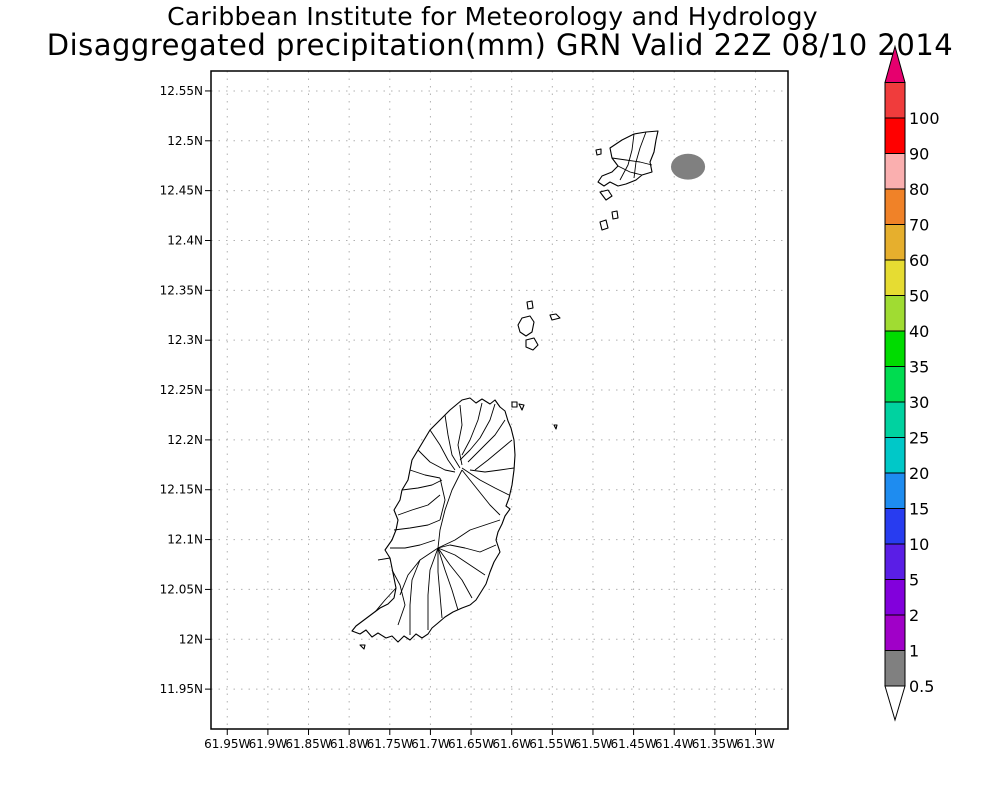 Image resolution: width=1000 pixels, height=800 pixels. Describe the element at coordinates (362, 647) in the screenshot. I see `islet-southwest-dot` at that location.